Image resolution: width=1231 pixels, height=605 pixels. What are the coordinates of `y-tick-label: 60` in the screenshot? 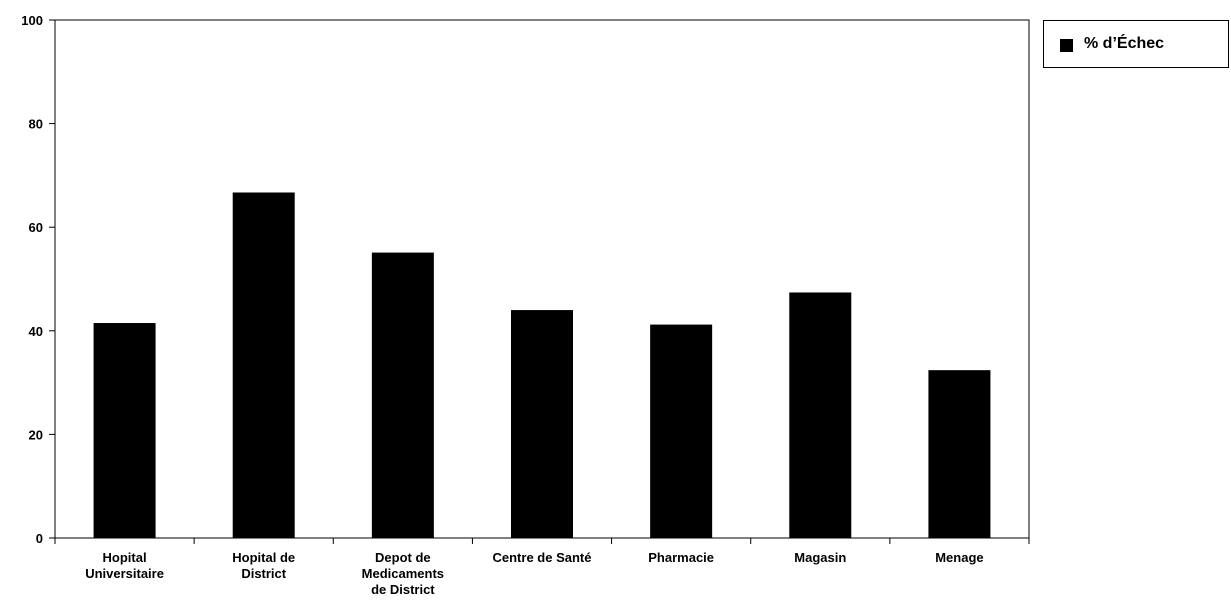 It's located at (36, 227).